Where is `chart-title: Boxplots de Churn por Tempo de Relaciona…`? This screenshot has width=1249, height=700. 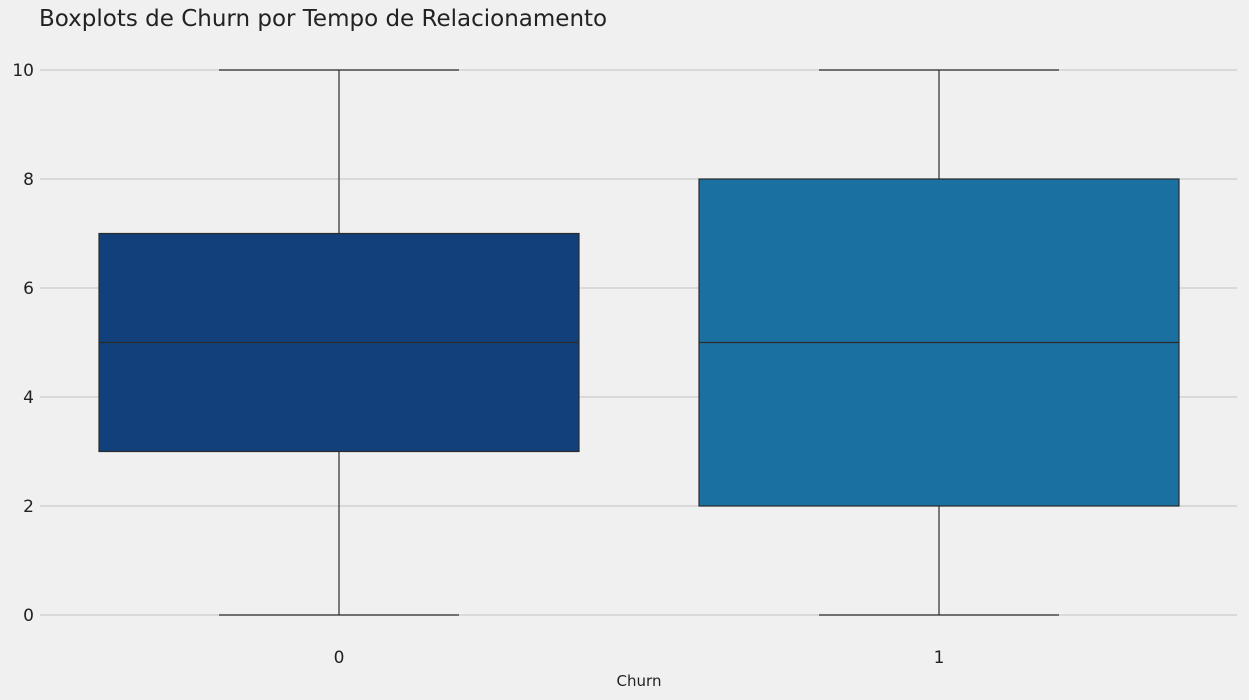 chart-title: Boxplots de Churn por Tempo de Relaciona… is located at coordinates (323, 19).